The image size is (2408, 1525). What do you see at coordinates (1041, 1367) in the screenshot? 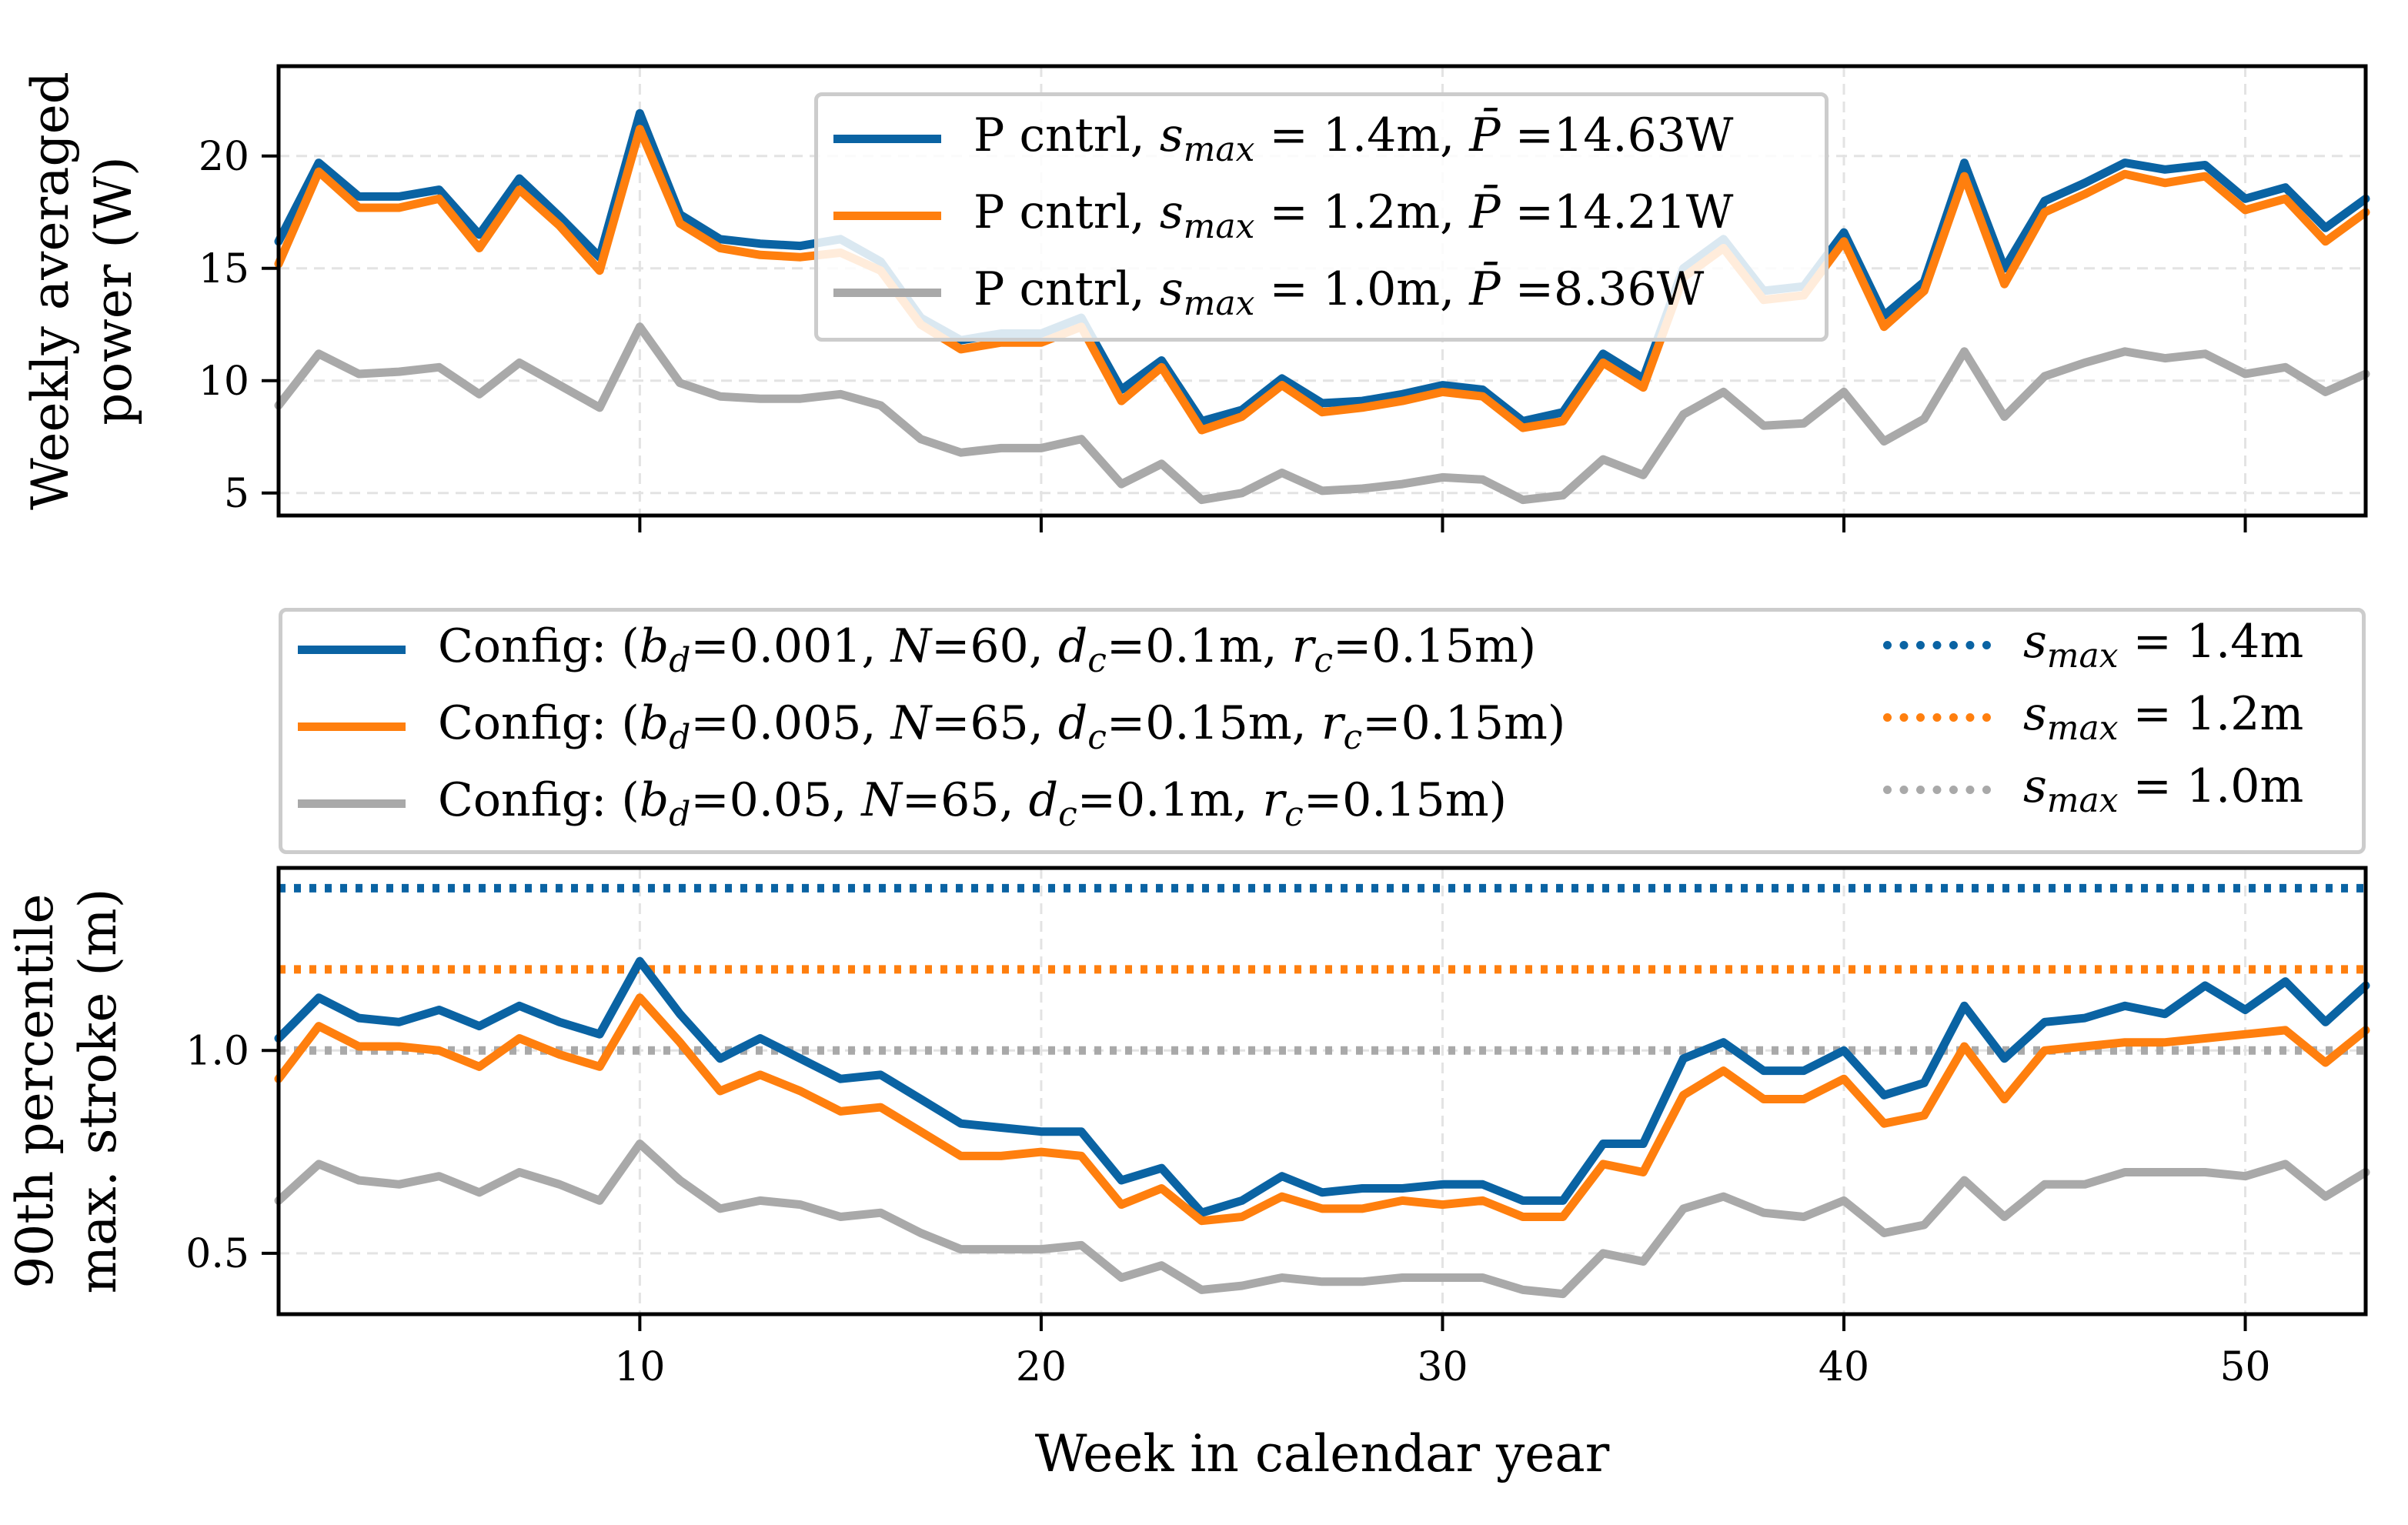
I see `bottom-xtick-label: 20` at bounding box center [1041, 1367].